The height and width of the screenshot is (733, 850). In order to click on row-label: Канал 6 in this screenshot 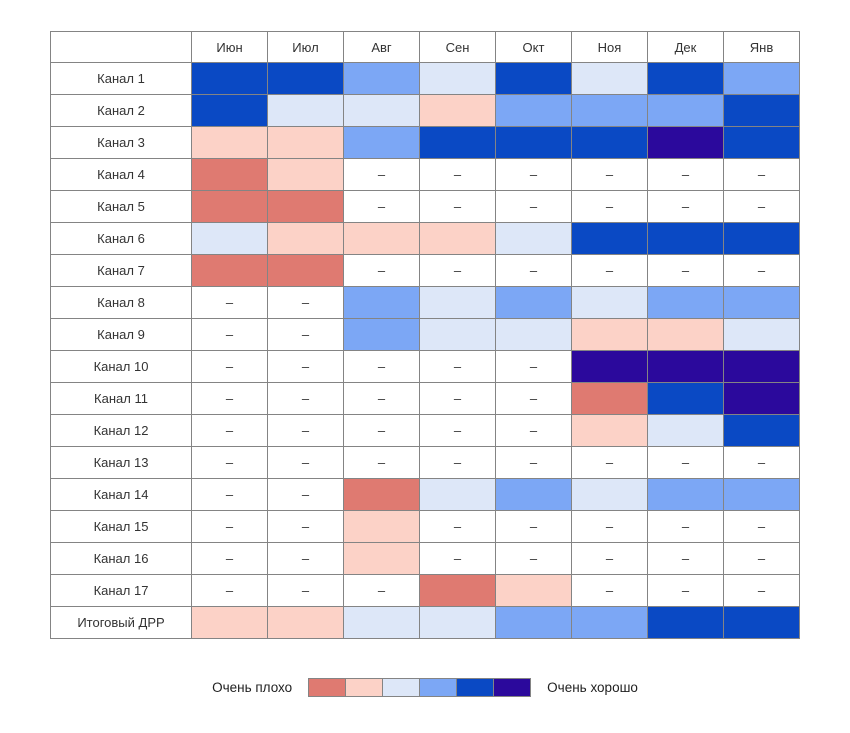, I will do `click(121, 238)`.